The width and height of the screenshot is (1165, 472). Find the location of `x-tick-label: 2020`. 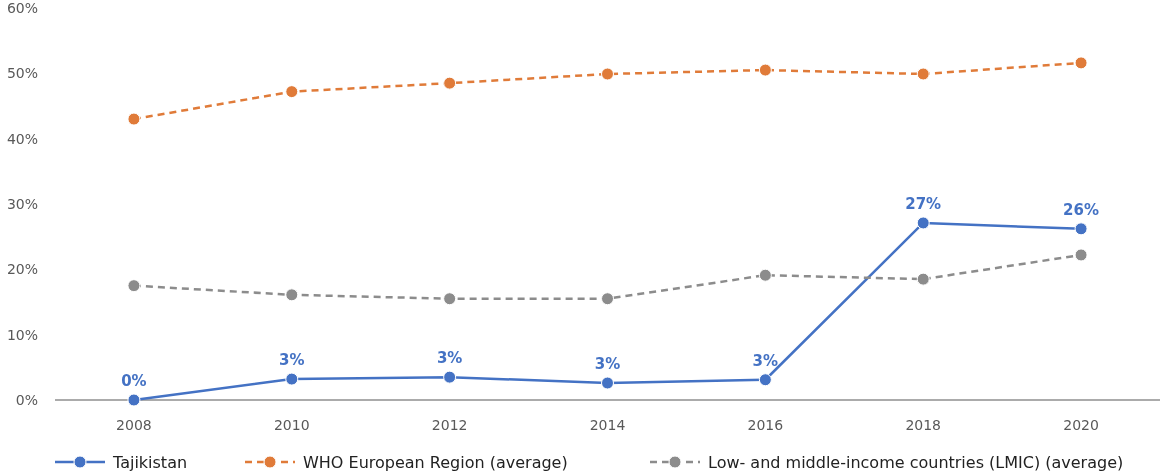

x-tick-label: 2020 is located at coordinates (1081, 425).